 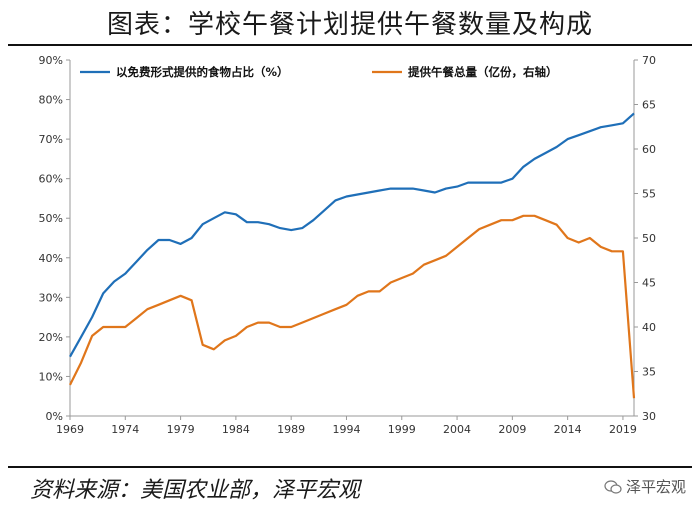 What do you see at coordinates (319, 72) in the screenshot?
I see `legend: 以免费形式提供的食物占比（%） 提供午餐总量（亿份，右轴）` at bounding box center [319, 72].